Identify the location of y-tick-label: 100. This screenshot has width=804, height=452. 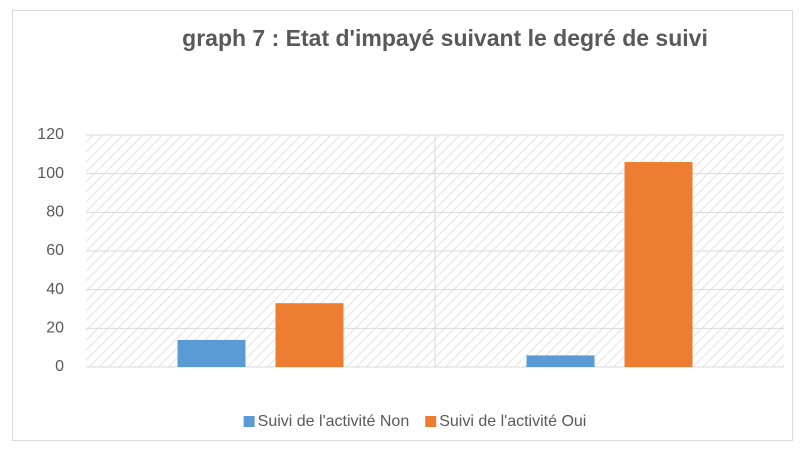
(50, 173).